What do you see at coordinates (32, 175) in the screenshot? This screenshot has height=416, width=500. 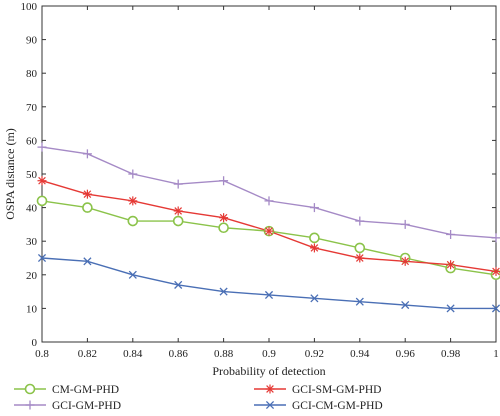 I see `y-tick-label: 50` at bounding box center [32, 175].